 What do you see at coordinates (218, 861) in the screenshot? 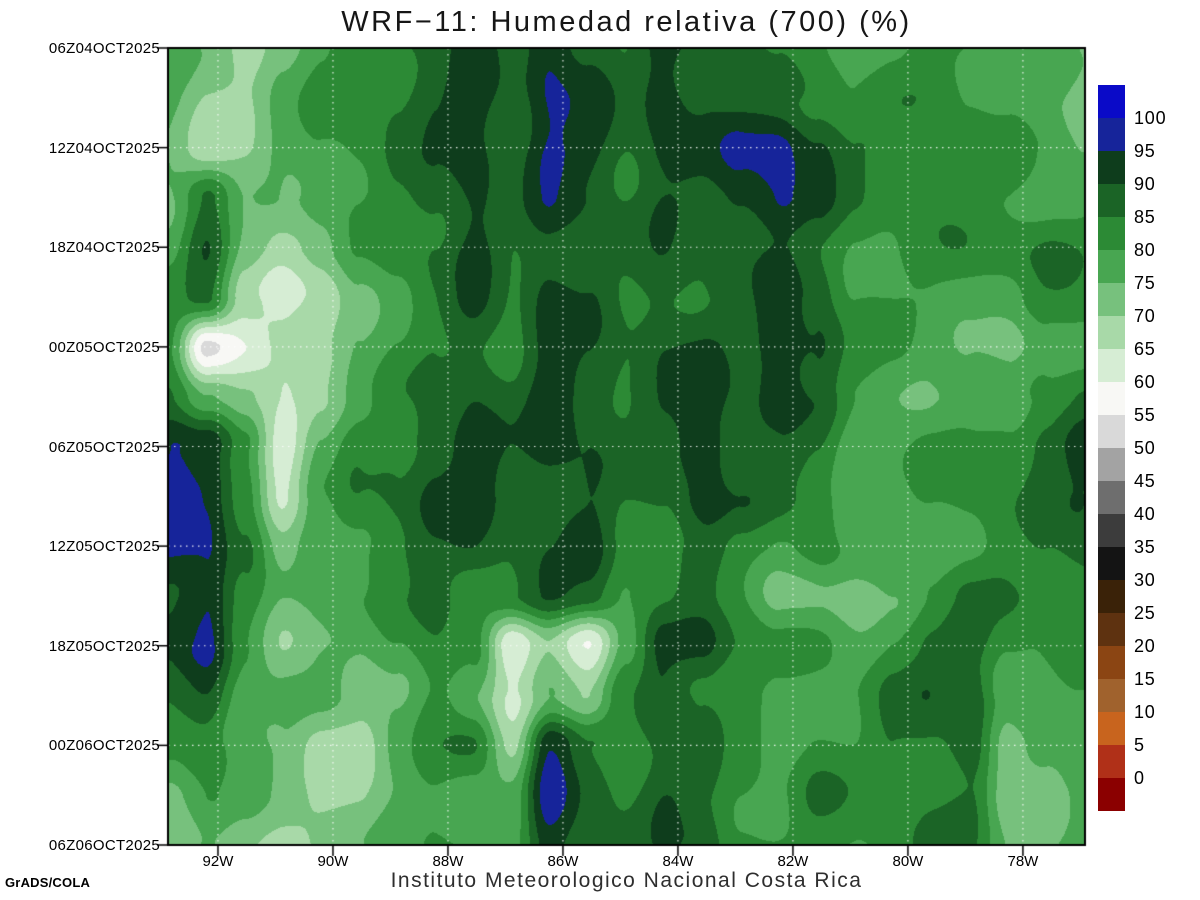
I see `x-axis-label: 92W` at bounding box center [218, 861].